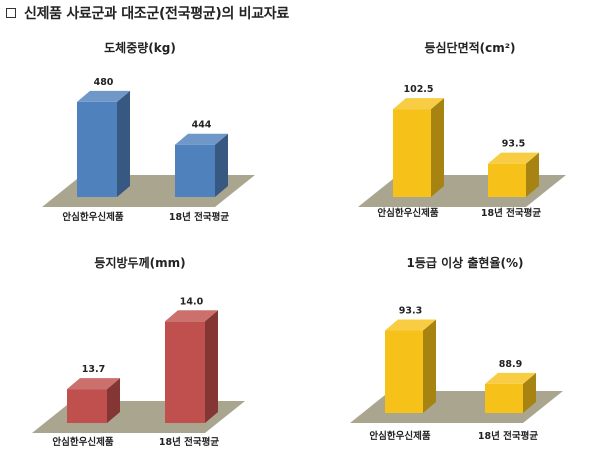 The height and width of the screenshot is (466, 600). What do you see at coordinates (11, 13) in the screenshot?
I see `square-bullet-icon` at bounding box center [11, 13].